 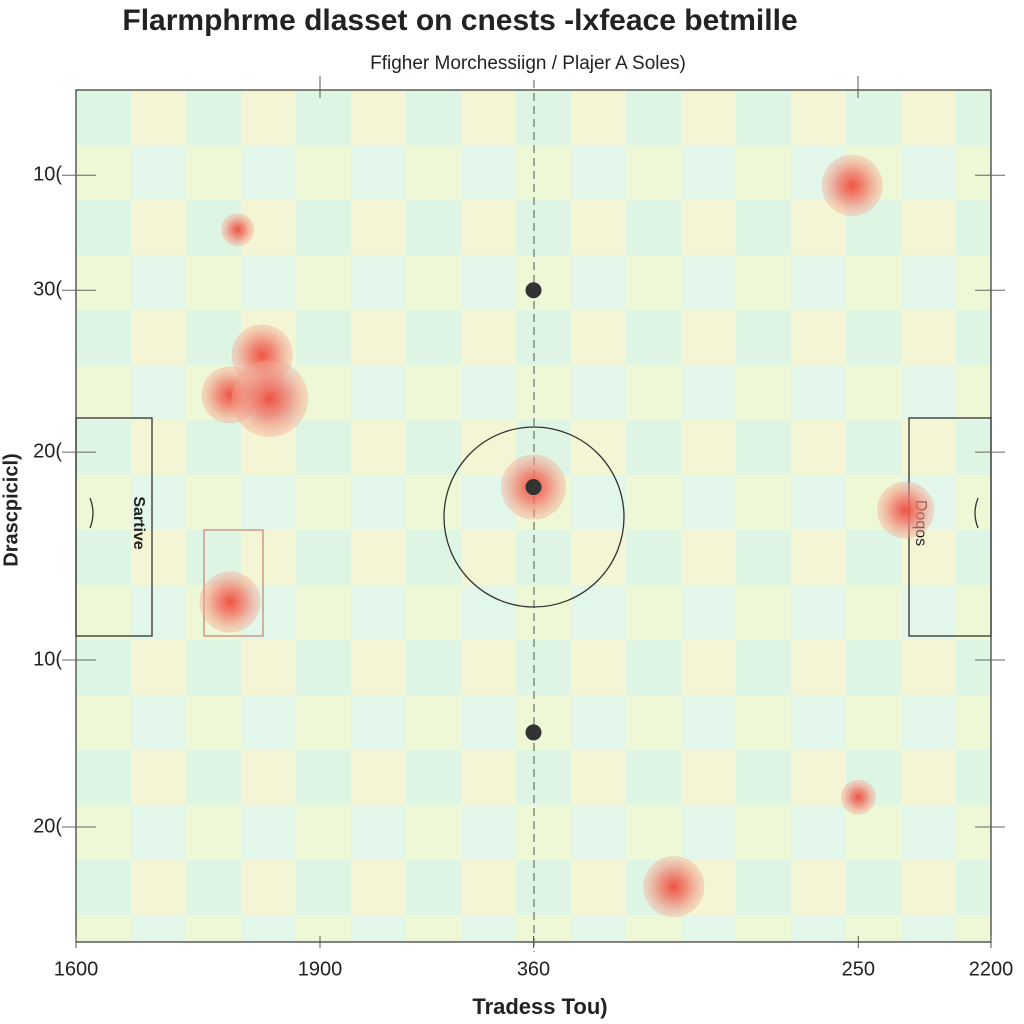 I want to click on small-box, so click(x=233, y=583).